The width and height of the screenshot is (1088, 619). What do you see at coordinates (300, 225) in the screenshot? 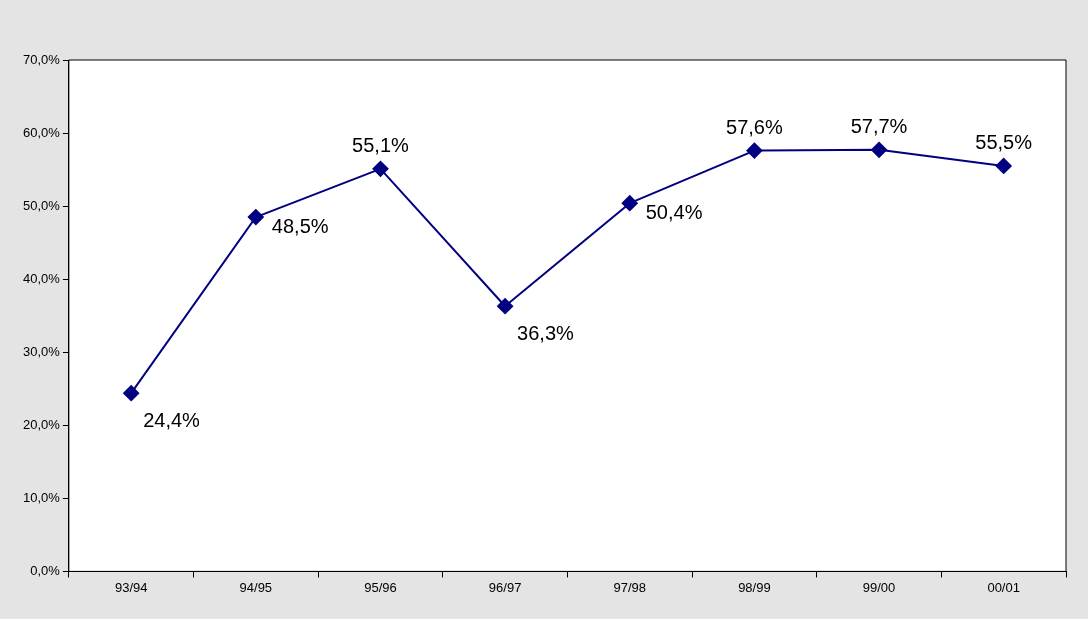
I see `data-label: 48,5%` at bounding box center [300, 225].